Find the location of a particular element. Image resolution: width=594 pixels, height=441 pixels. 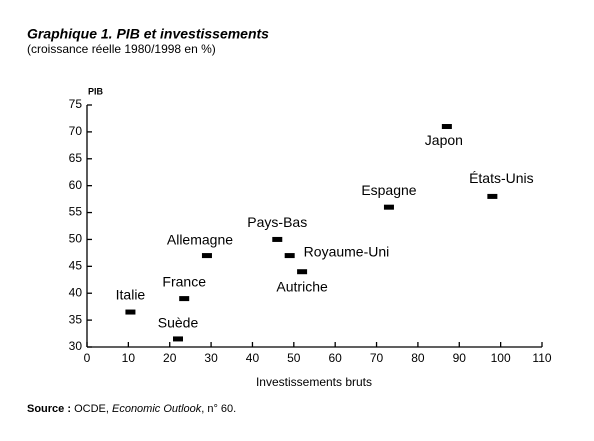

x-tick-label: 20 is located at coordinates (170, 358).